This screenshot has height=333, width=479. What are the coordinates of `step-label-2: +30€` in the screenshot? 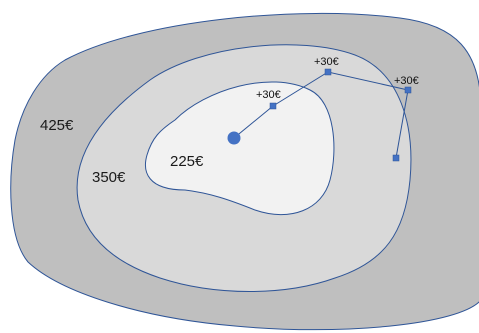 It's located at (326, 62).